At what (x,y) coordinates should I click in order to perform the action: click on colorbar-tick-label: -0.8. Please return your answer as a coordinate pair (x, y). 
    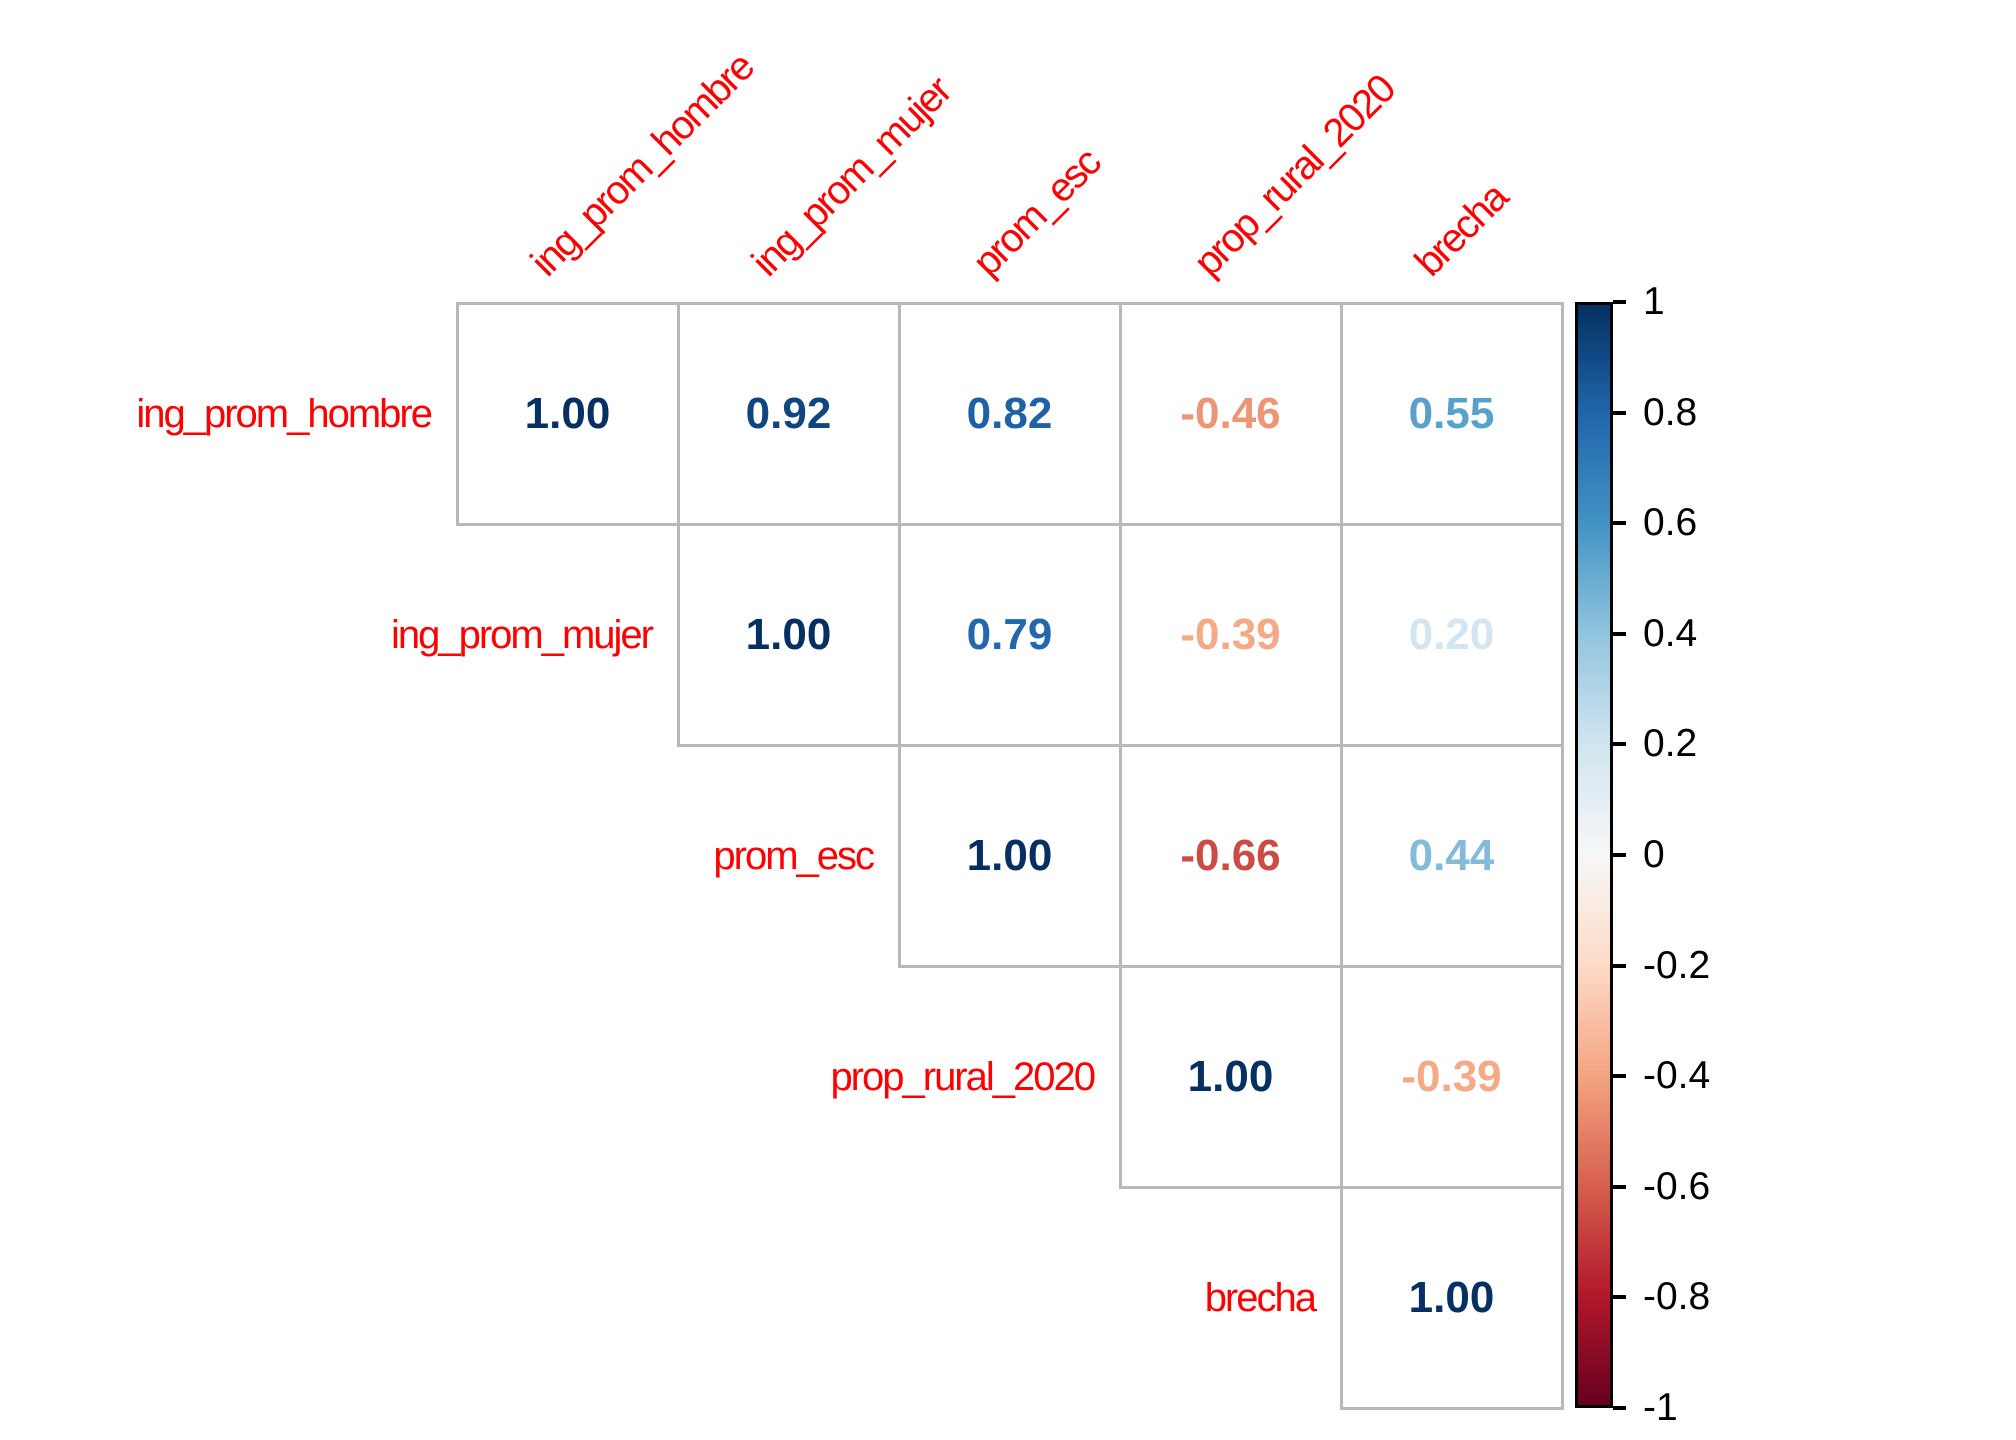
    Looking at the image, I should click on (1677, 1297).